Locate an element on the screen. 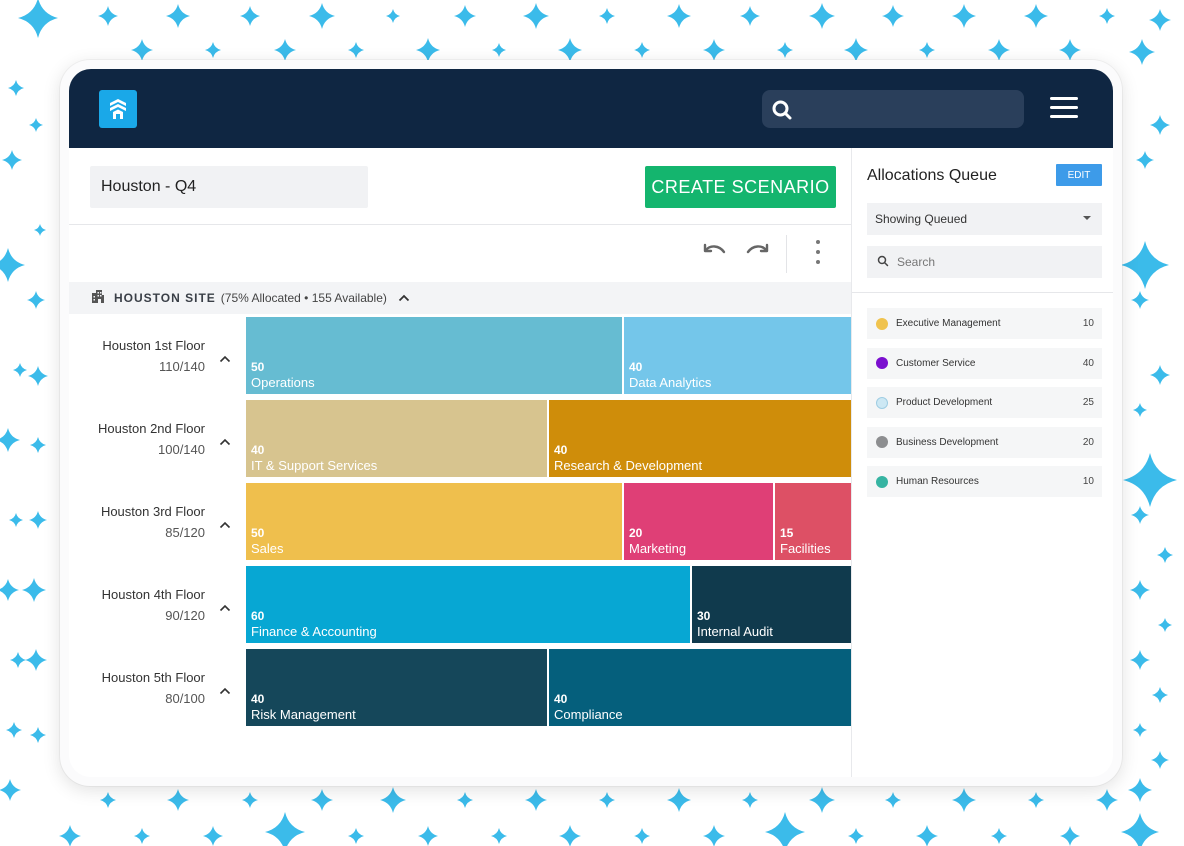 The width and height of the screenshot is (1184, 846). queue-item-label: Customer Service is located at coordinates (936, 363).